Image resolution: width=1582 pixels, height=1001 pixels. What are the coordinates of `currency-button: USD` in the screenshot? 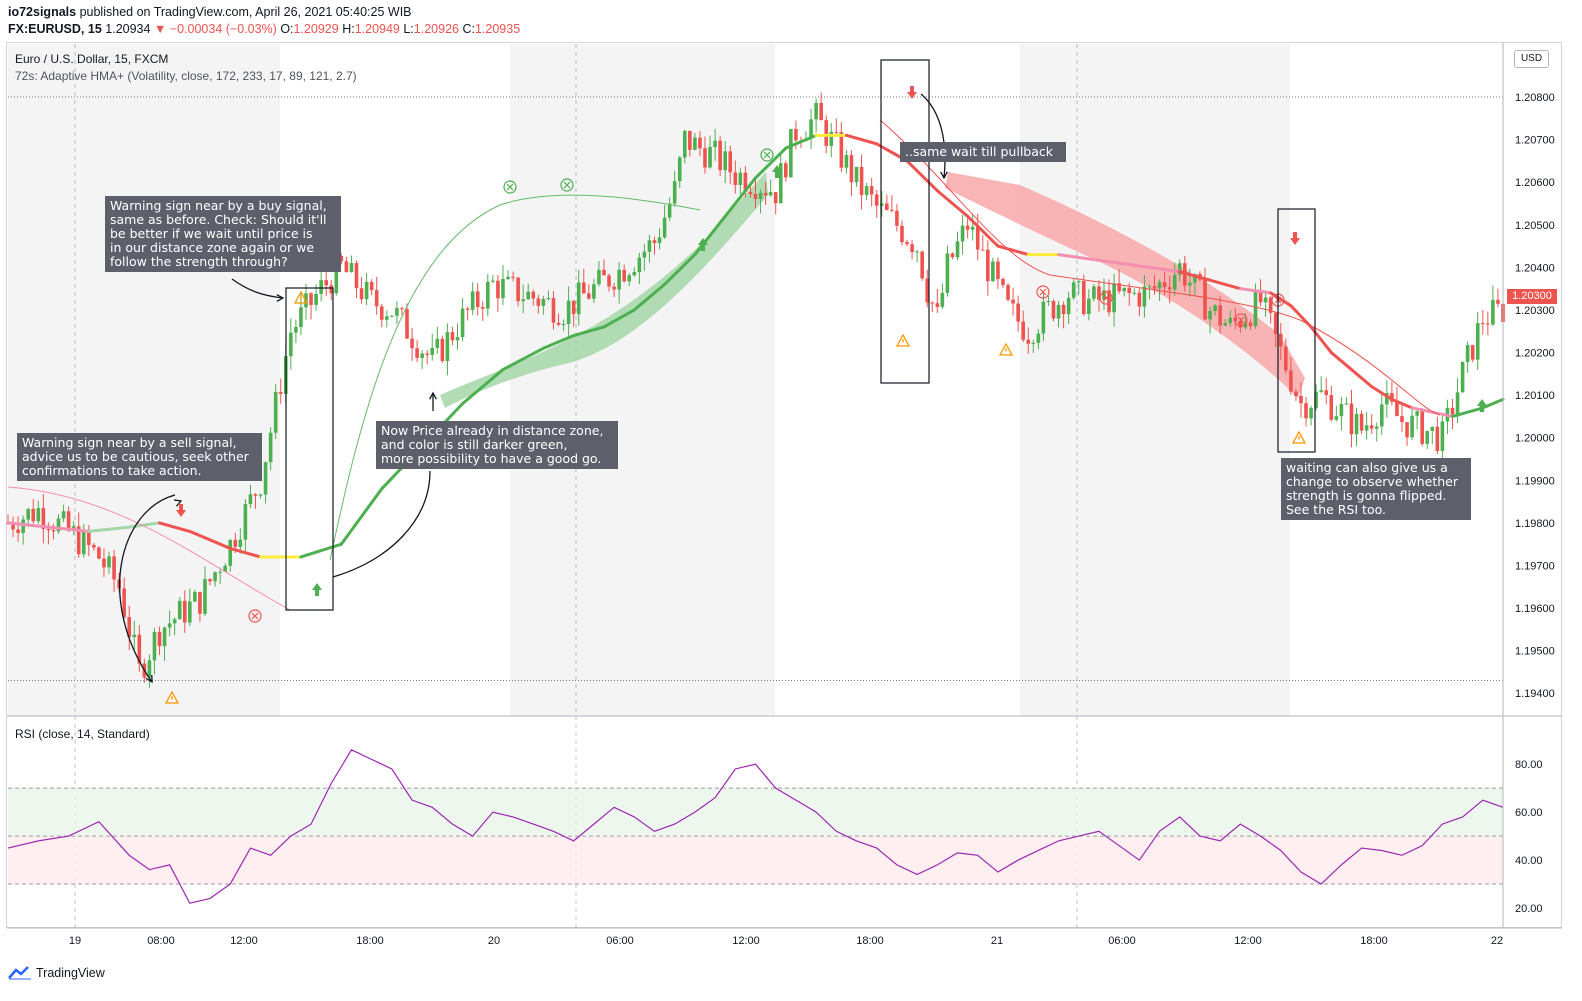 It's located at (1531, 59).